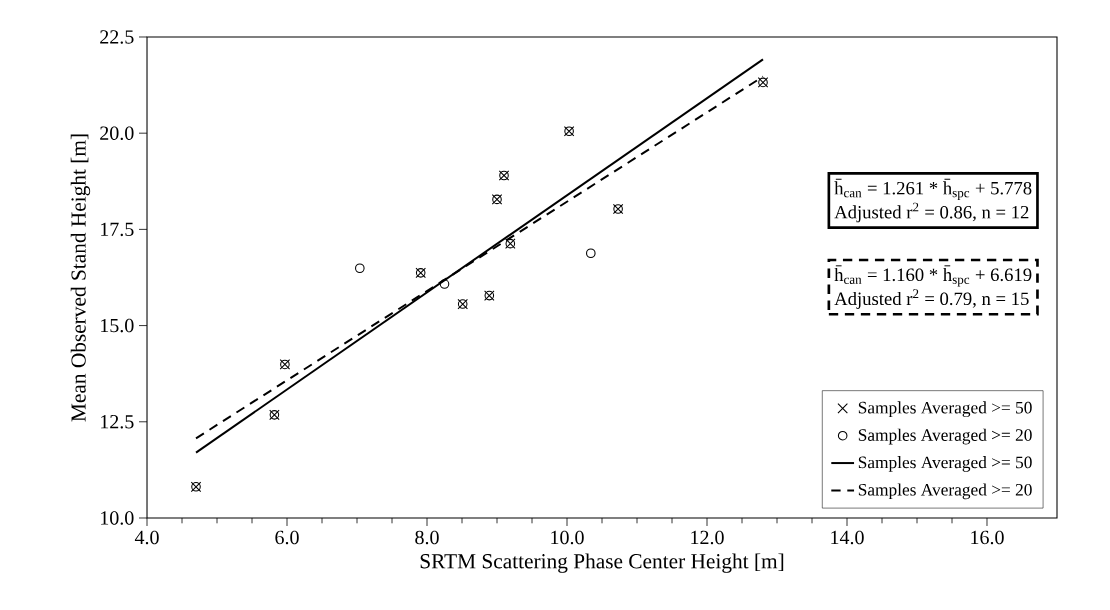  I want to click on x-tick-label: 10.0, so click(567, 537).